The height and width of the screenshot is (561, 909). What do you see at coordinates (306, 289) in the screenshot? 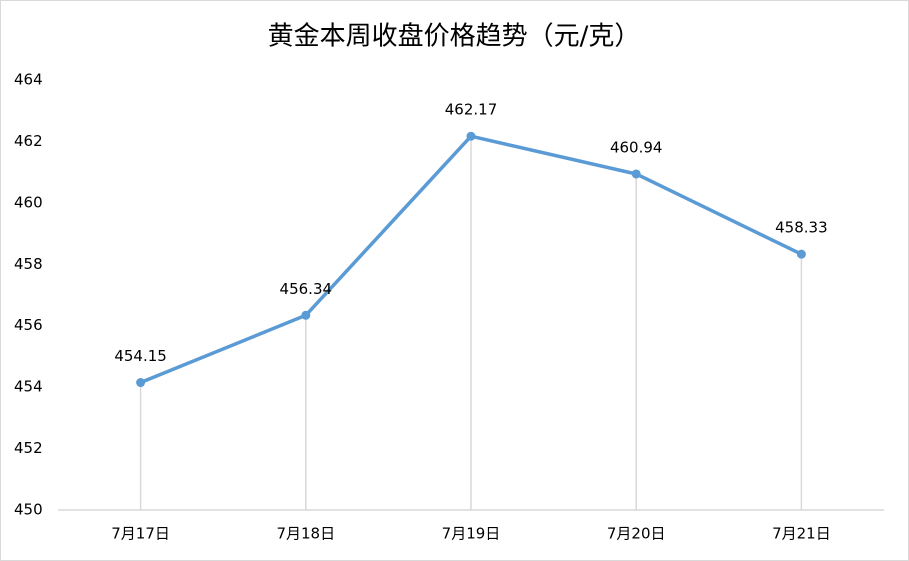
I see `data-label: 456.34` at bounding box center [306, 289].